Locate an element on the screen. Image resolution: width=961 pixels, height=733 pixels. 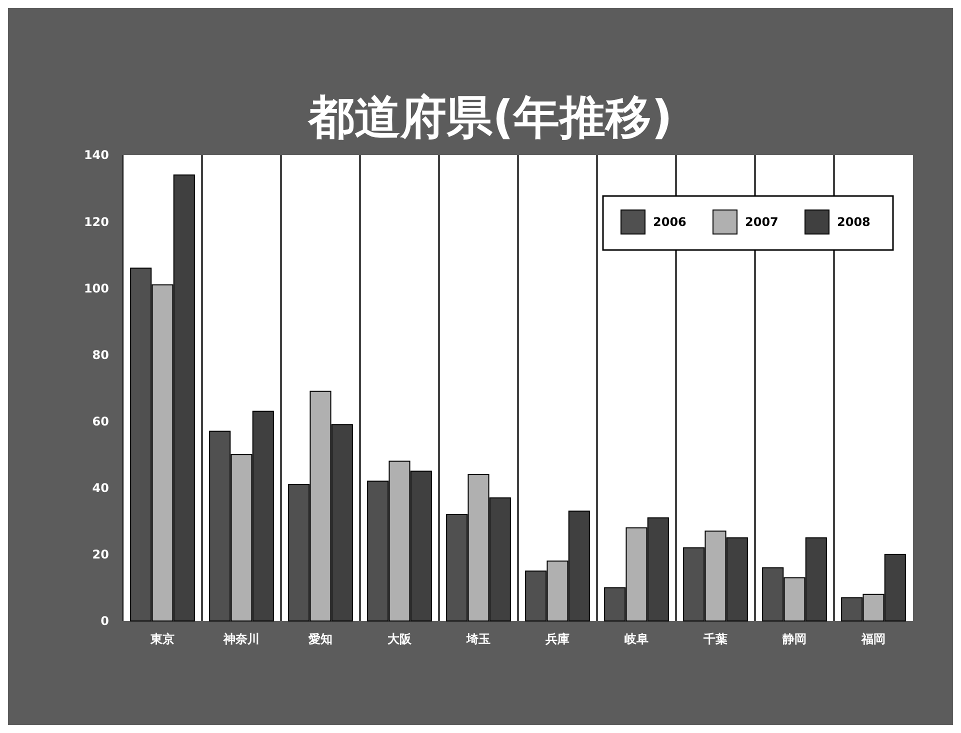
y-tick-label: 40 is located at coordinates (100, 488).